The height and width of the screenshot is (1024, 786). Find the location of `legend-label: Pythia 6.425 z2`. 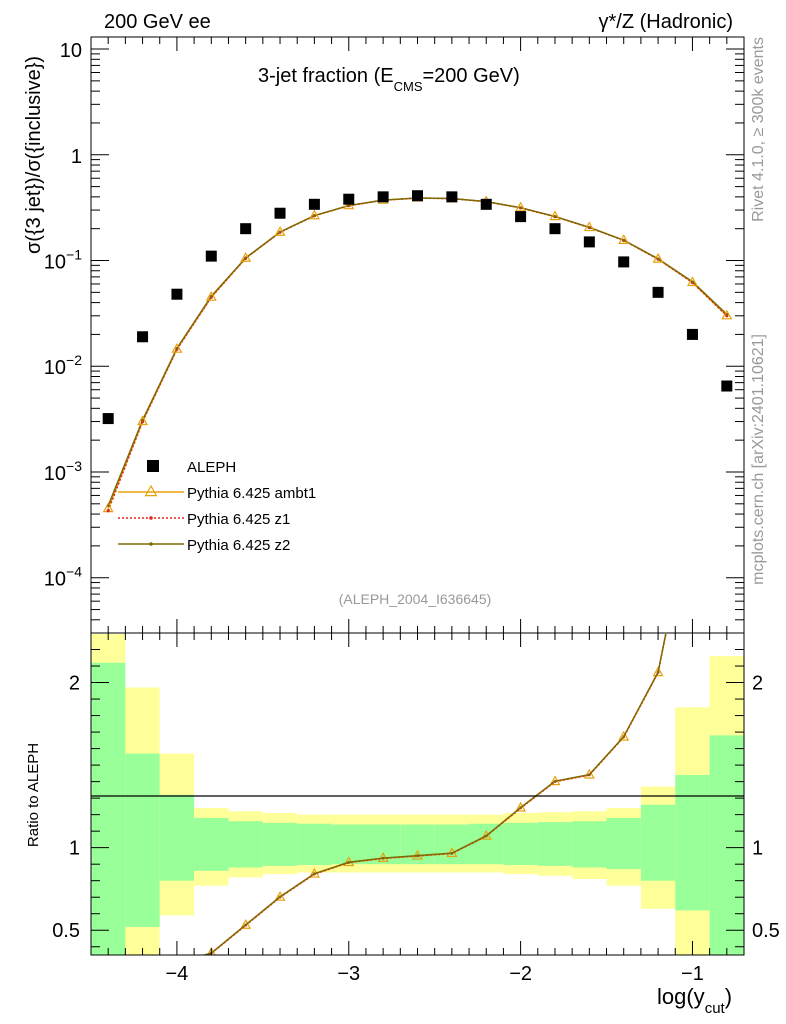

legend-label: Pythia 6.425 z2 is located at coordinates (238, 545).